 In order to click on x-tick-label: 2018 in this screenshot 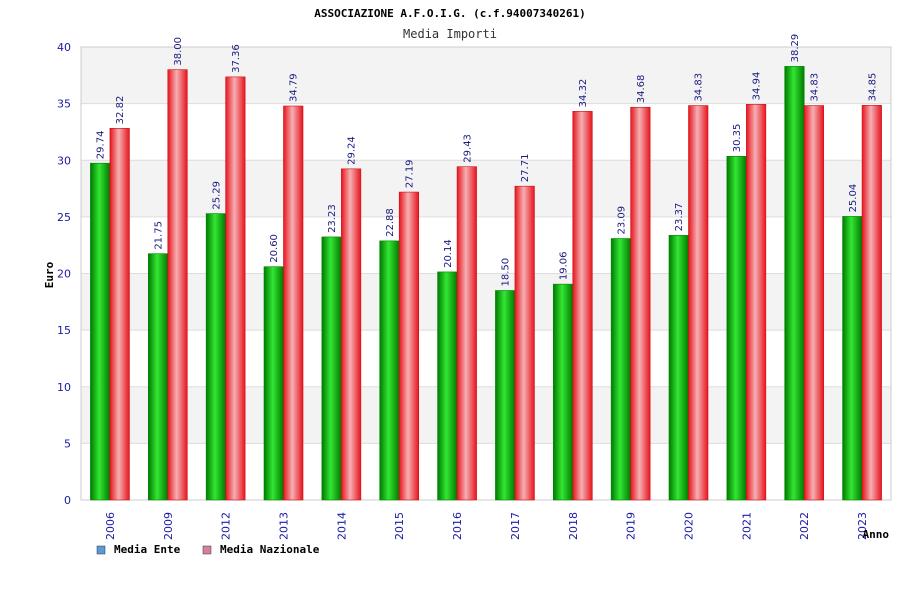, I will do `click(573, 526)`.